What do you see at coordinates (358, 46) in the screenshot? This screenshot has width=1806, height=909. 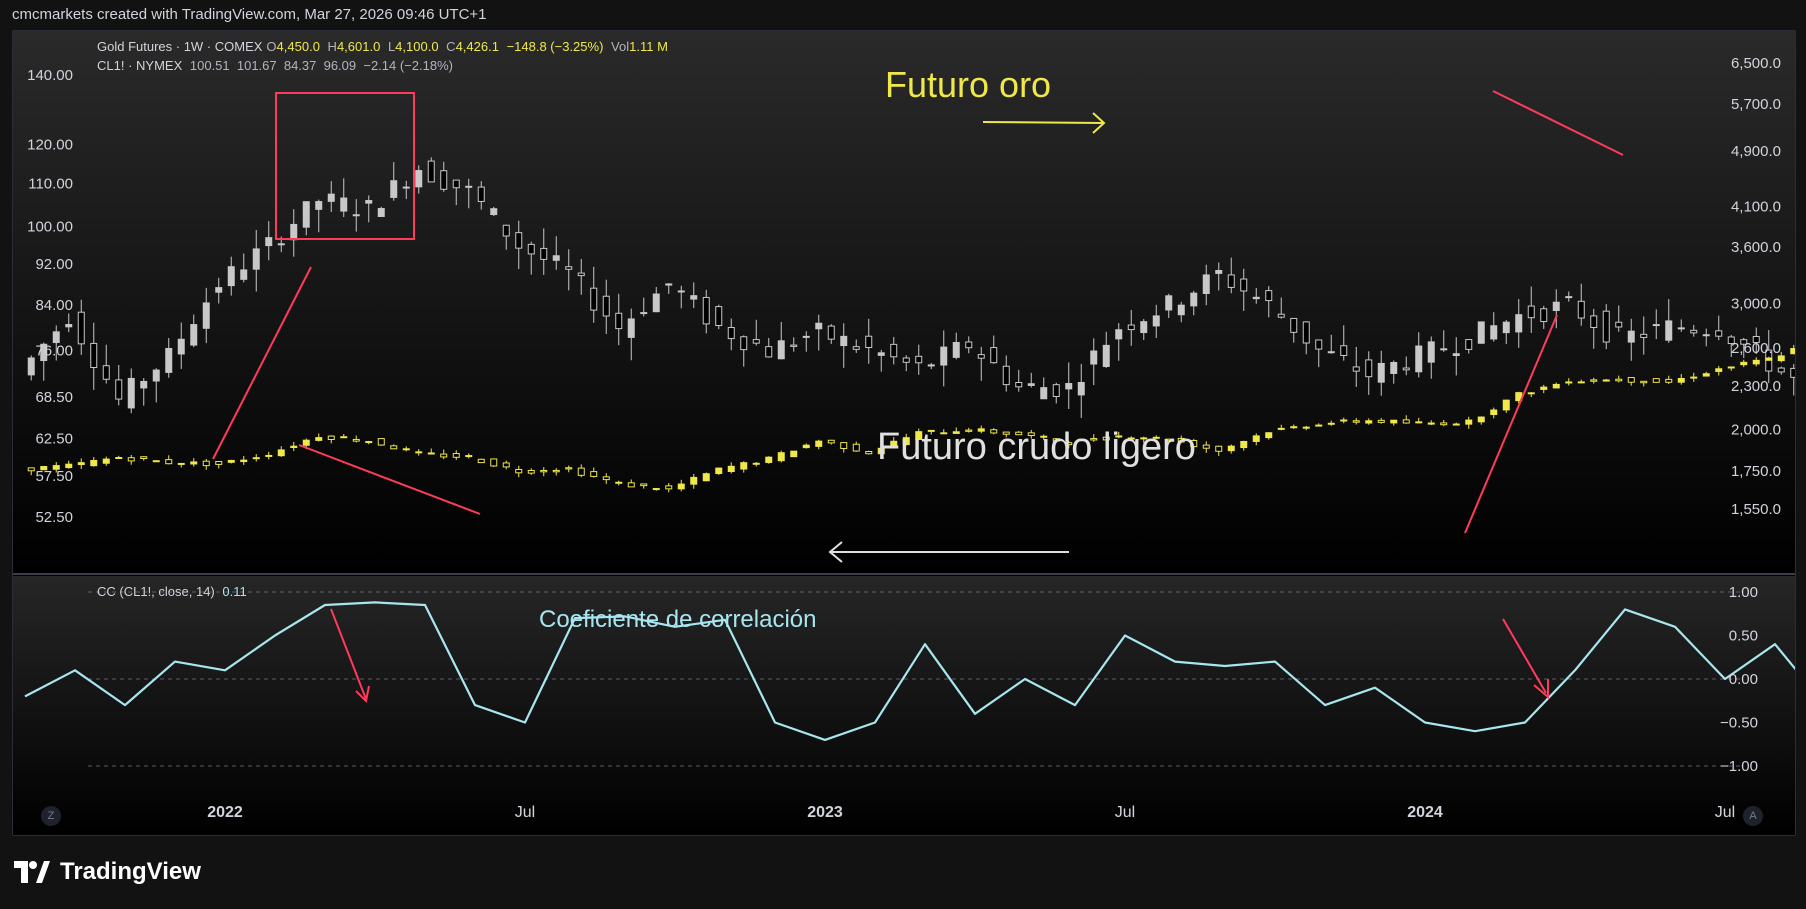 I see `gold-high: 4,601.0` at bounding box center [358, 46].